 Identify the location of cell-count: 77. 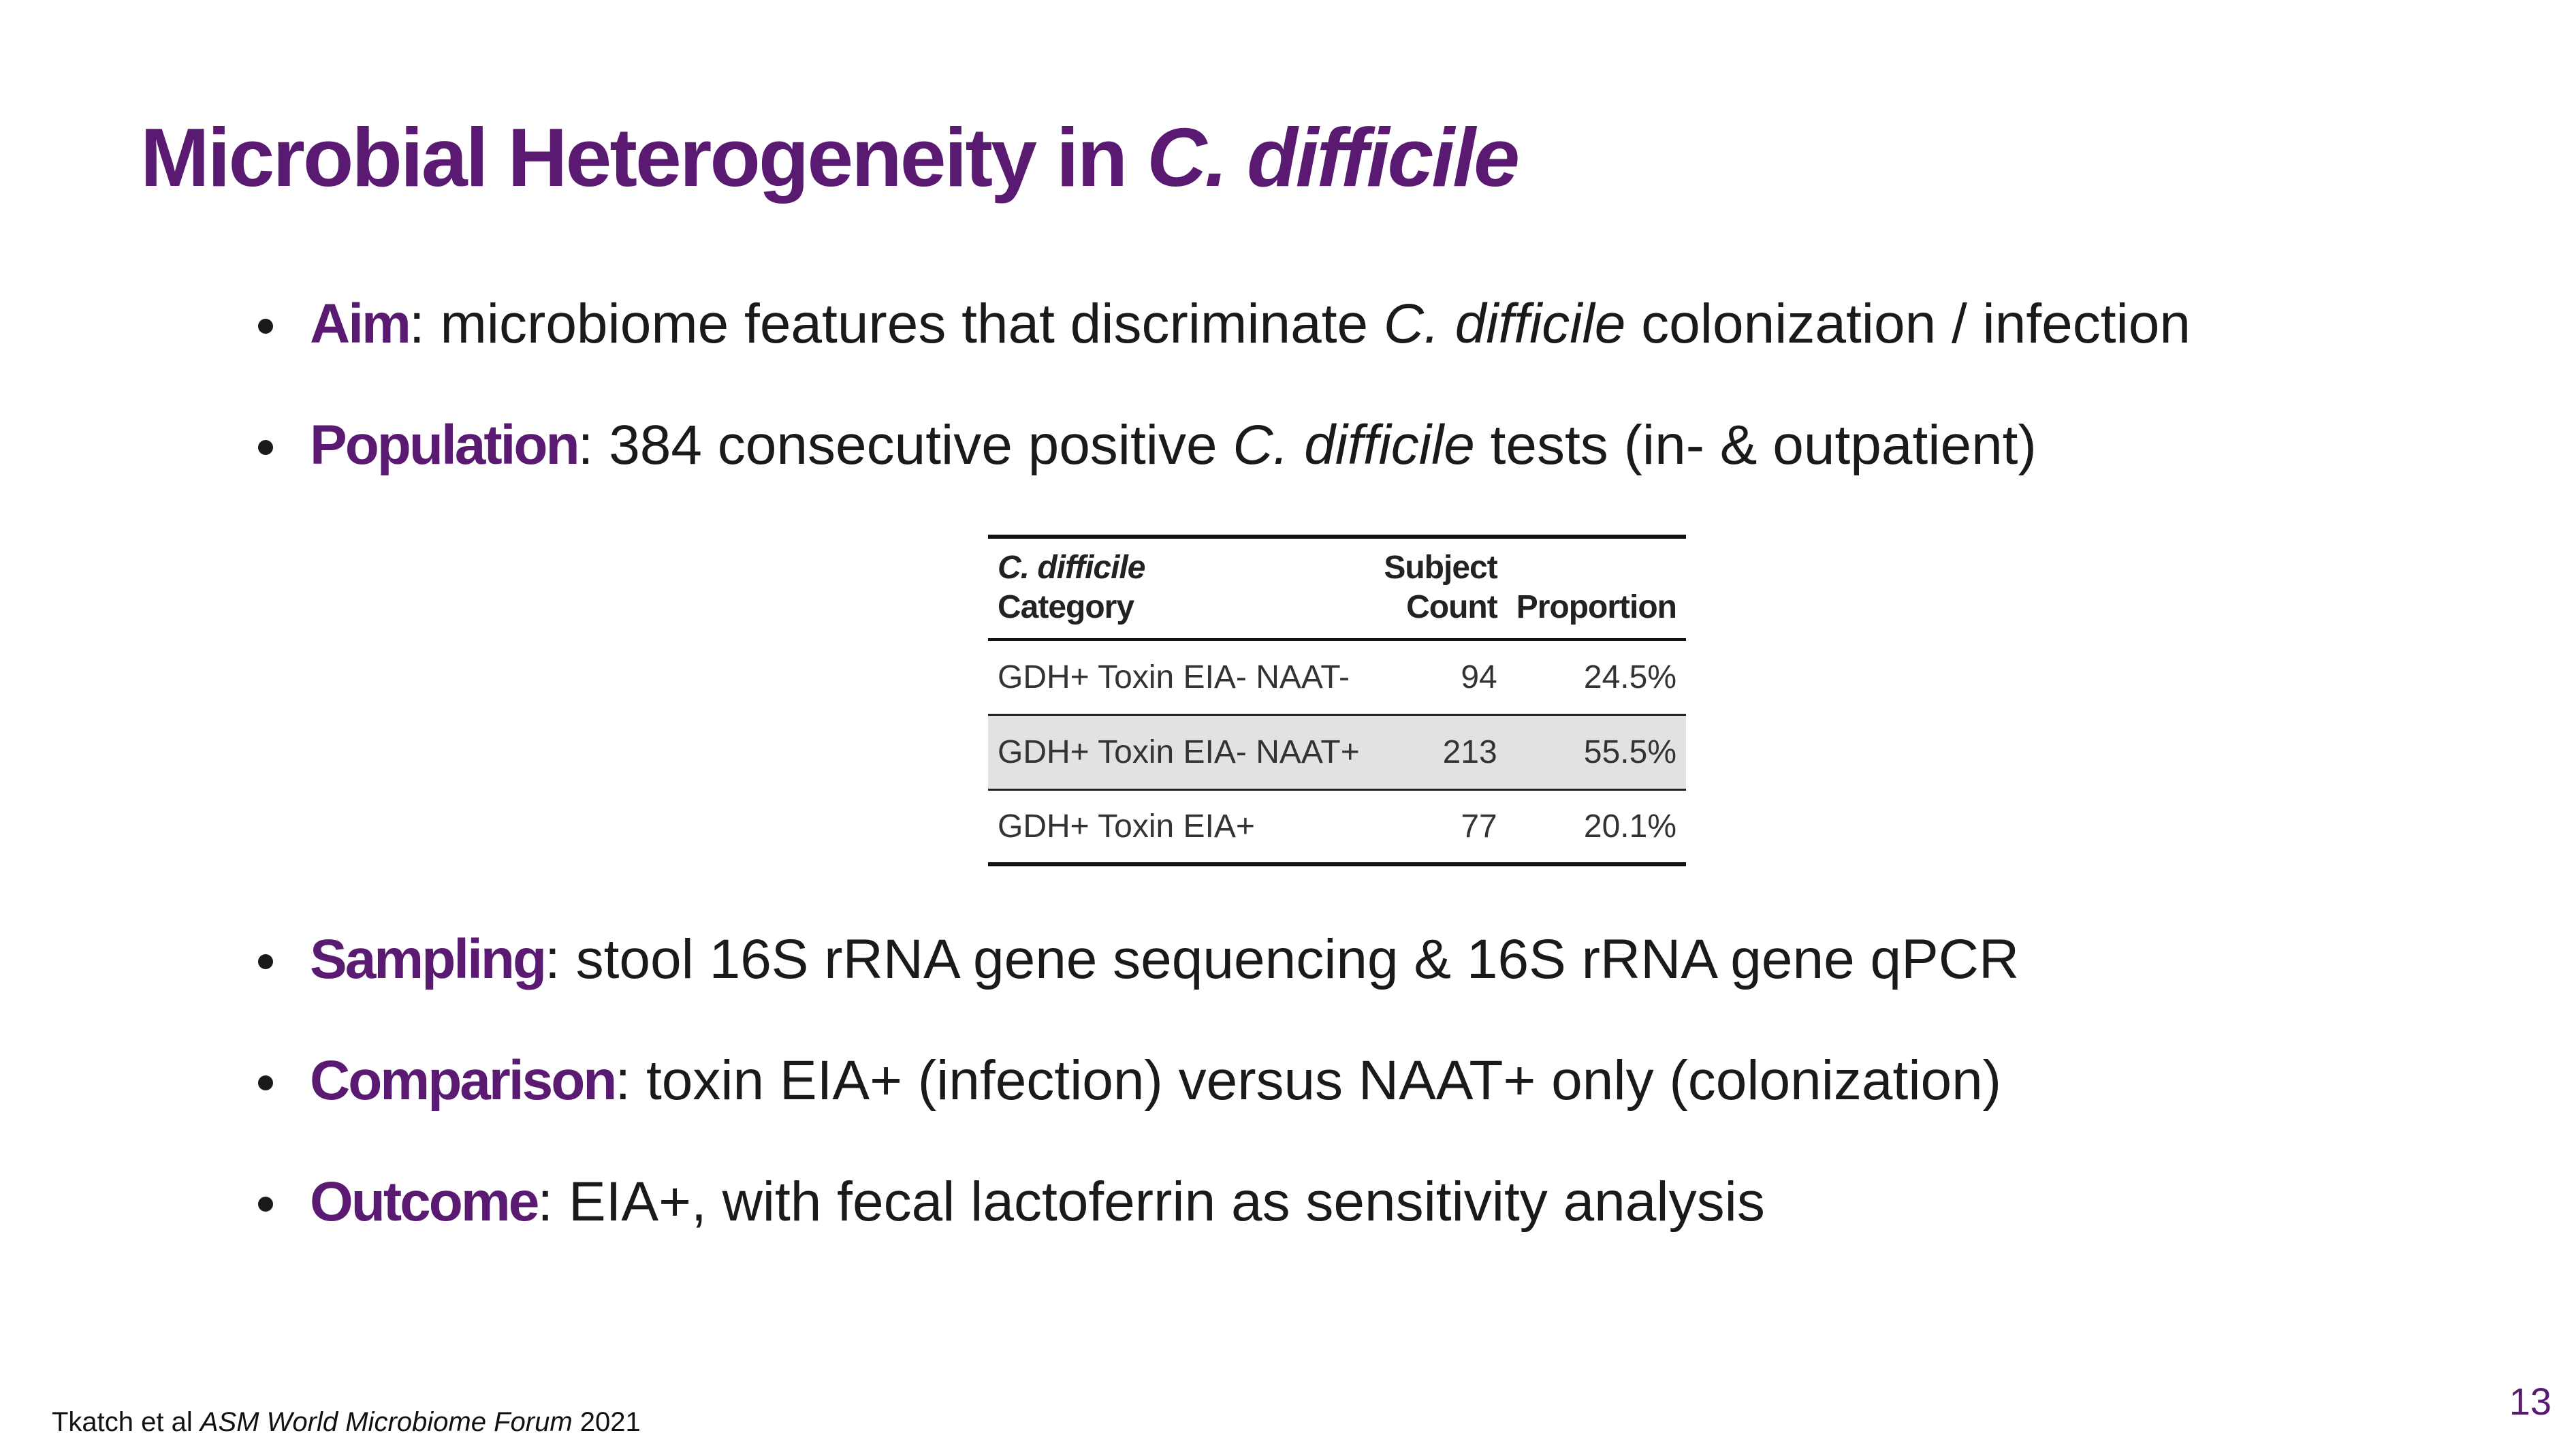
(1440, 826).